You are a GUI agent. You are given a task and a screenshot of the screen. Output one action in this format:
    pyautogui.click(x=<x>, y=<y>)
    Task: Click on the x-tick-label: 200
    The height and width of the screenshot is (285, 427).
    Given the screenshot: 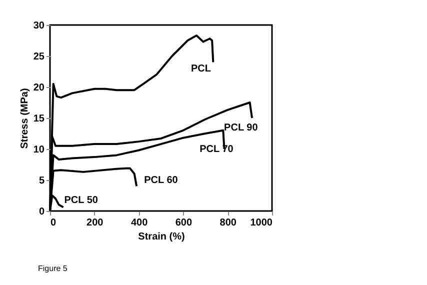 What is the action you would take?
    pyautogui.click(x=95, y=223)
    